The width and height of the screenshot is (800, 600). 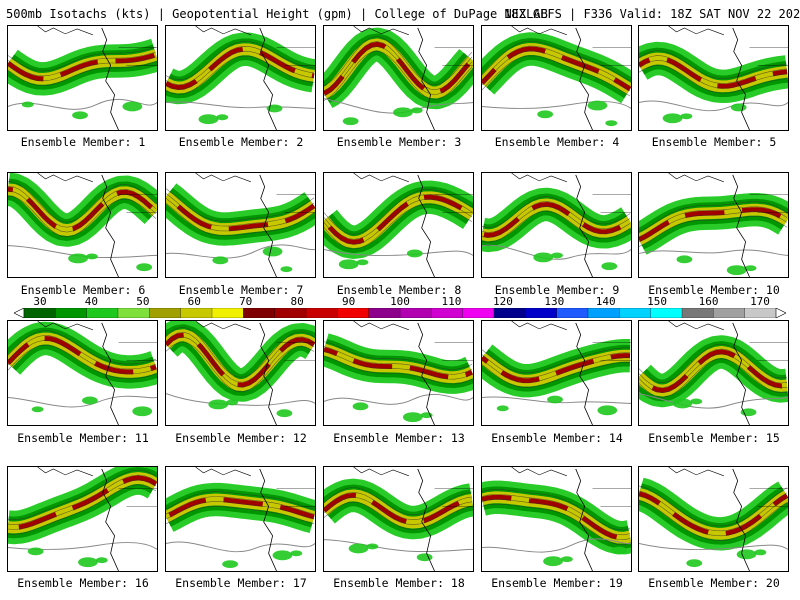 What do you see at coordinates (399, 290) in the screenshot?
I see `ensemble-member-label: Ensemble Member: 8` at bounding box center [399, 290].